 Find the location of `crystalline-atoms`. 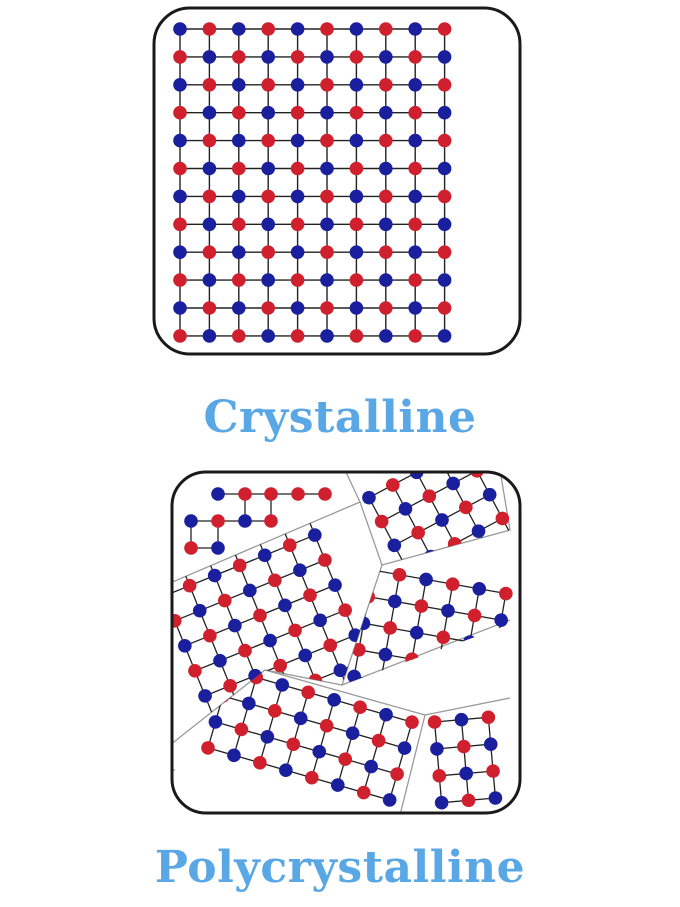

crystalline-atoms is located at coordinates (312, 182).